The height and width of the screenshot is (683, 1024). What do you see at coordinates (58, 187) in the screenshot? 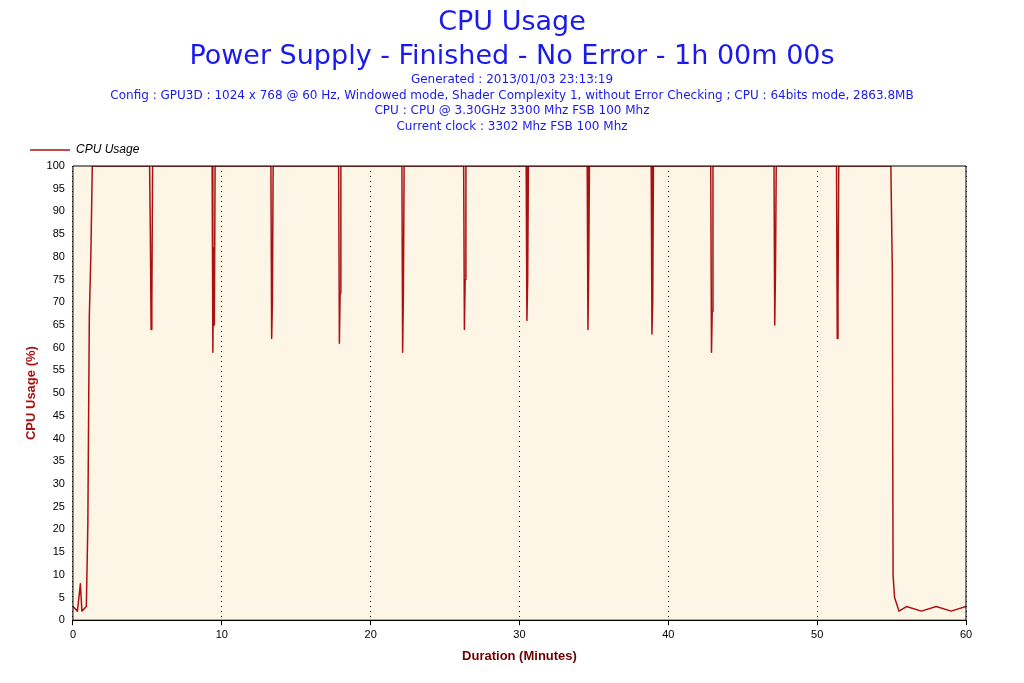
I see `y-tick-label: 95` at bounding box center [58, 187].